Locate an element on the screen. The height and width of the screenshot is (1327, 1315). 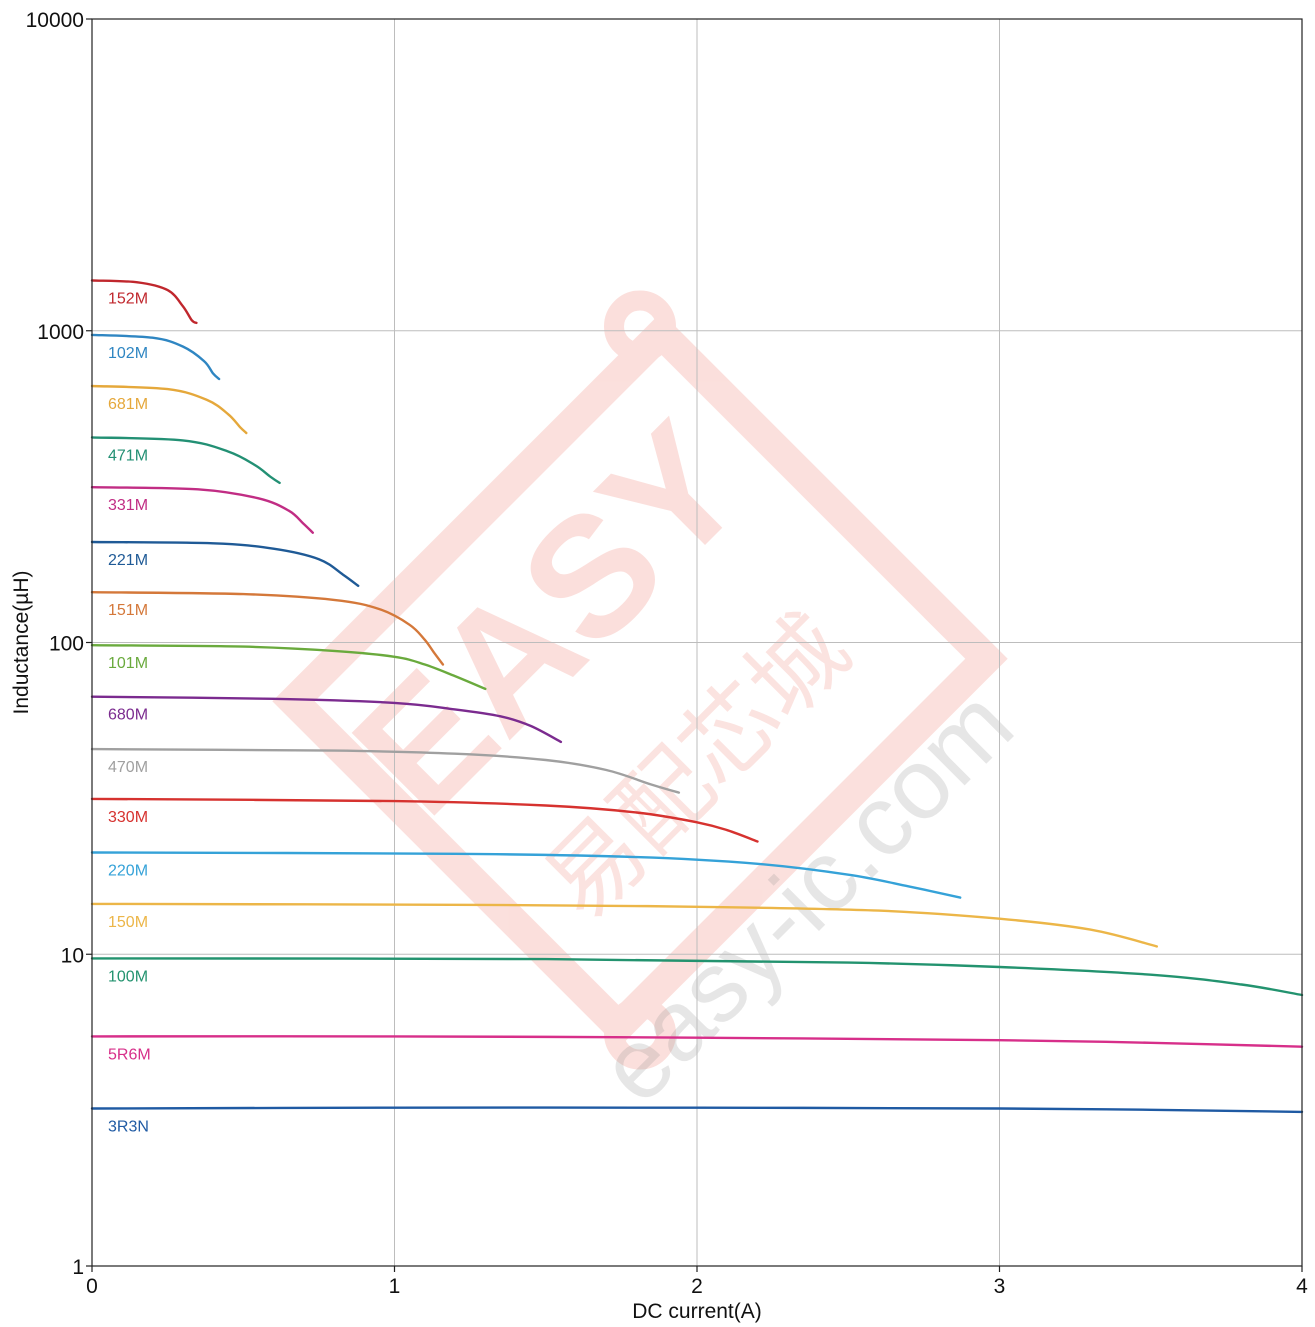
series-label-102m: 102M is located at coordinates (128, 353).